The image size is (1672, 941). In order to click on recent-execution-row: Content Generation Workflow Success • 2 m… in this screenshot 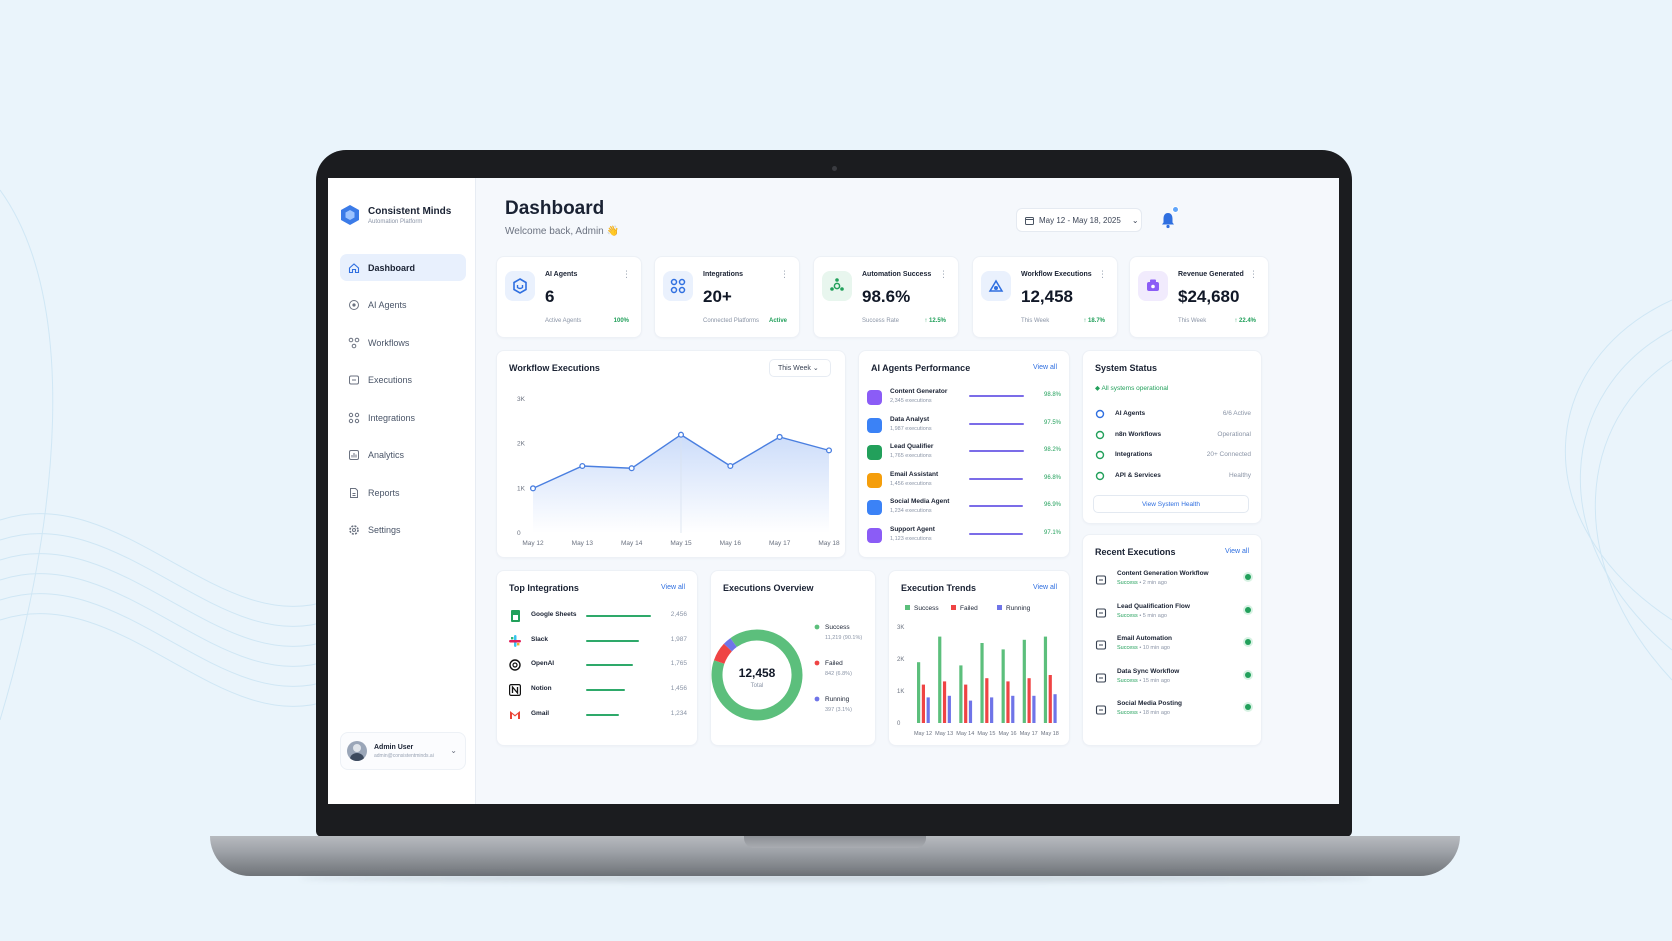, I will do `click(1173, 583)`.